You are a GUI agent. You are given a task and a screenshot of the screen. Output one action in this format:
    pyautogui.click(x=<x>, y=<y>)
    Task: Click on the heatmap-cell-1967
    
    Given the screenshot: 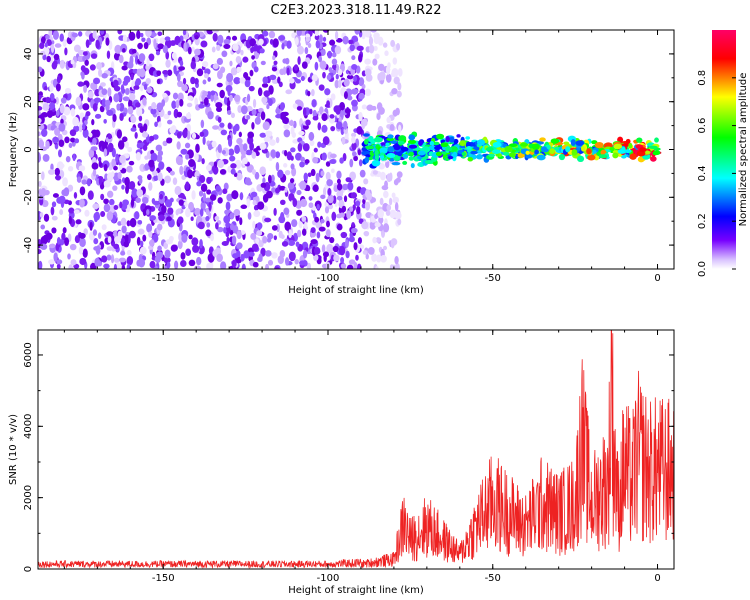 What is the action you would take?
    pyautogui.click(x=372, y=225)
    